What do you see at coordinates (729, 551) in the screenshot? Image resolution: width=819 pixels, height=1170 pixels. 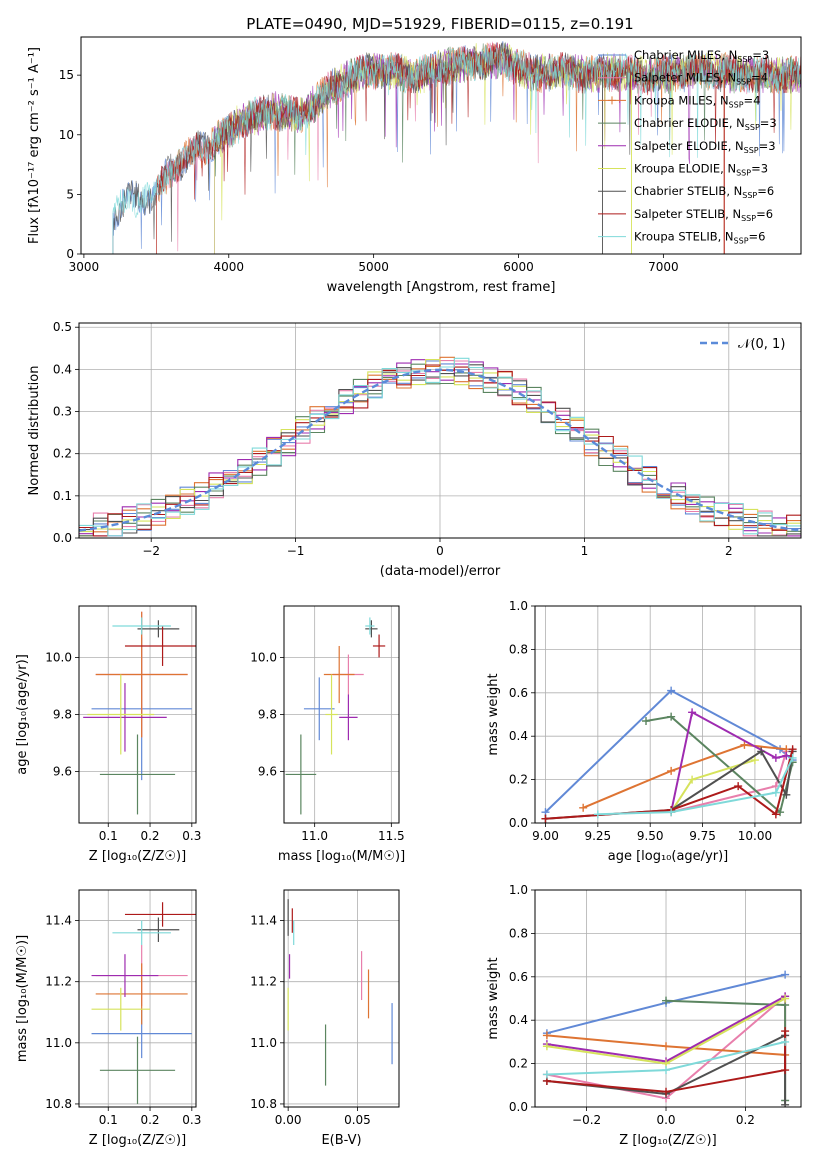 I see `x-tick-label: 2` at bounding box center [729, 551].